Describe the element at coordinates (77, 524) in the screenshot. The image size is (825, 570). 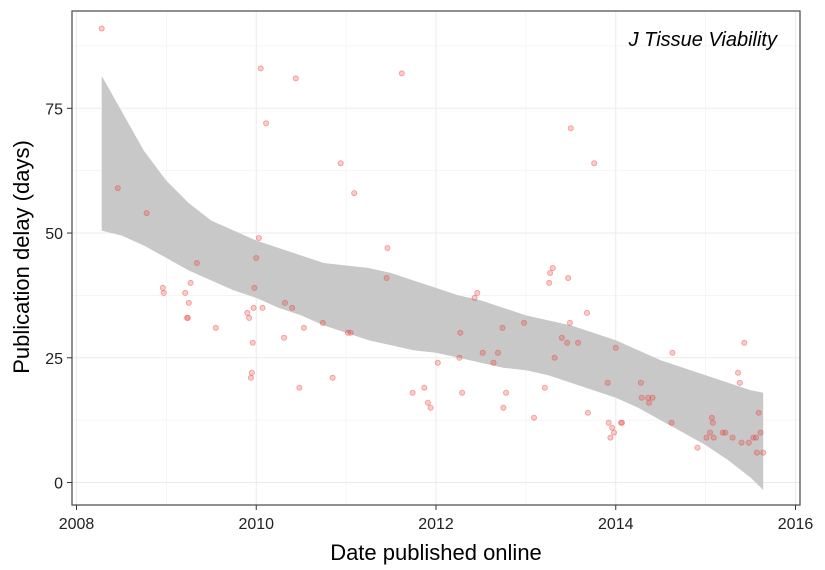
I see `x-tick-label: 2008` at that location.